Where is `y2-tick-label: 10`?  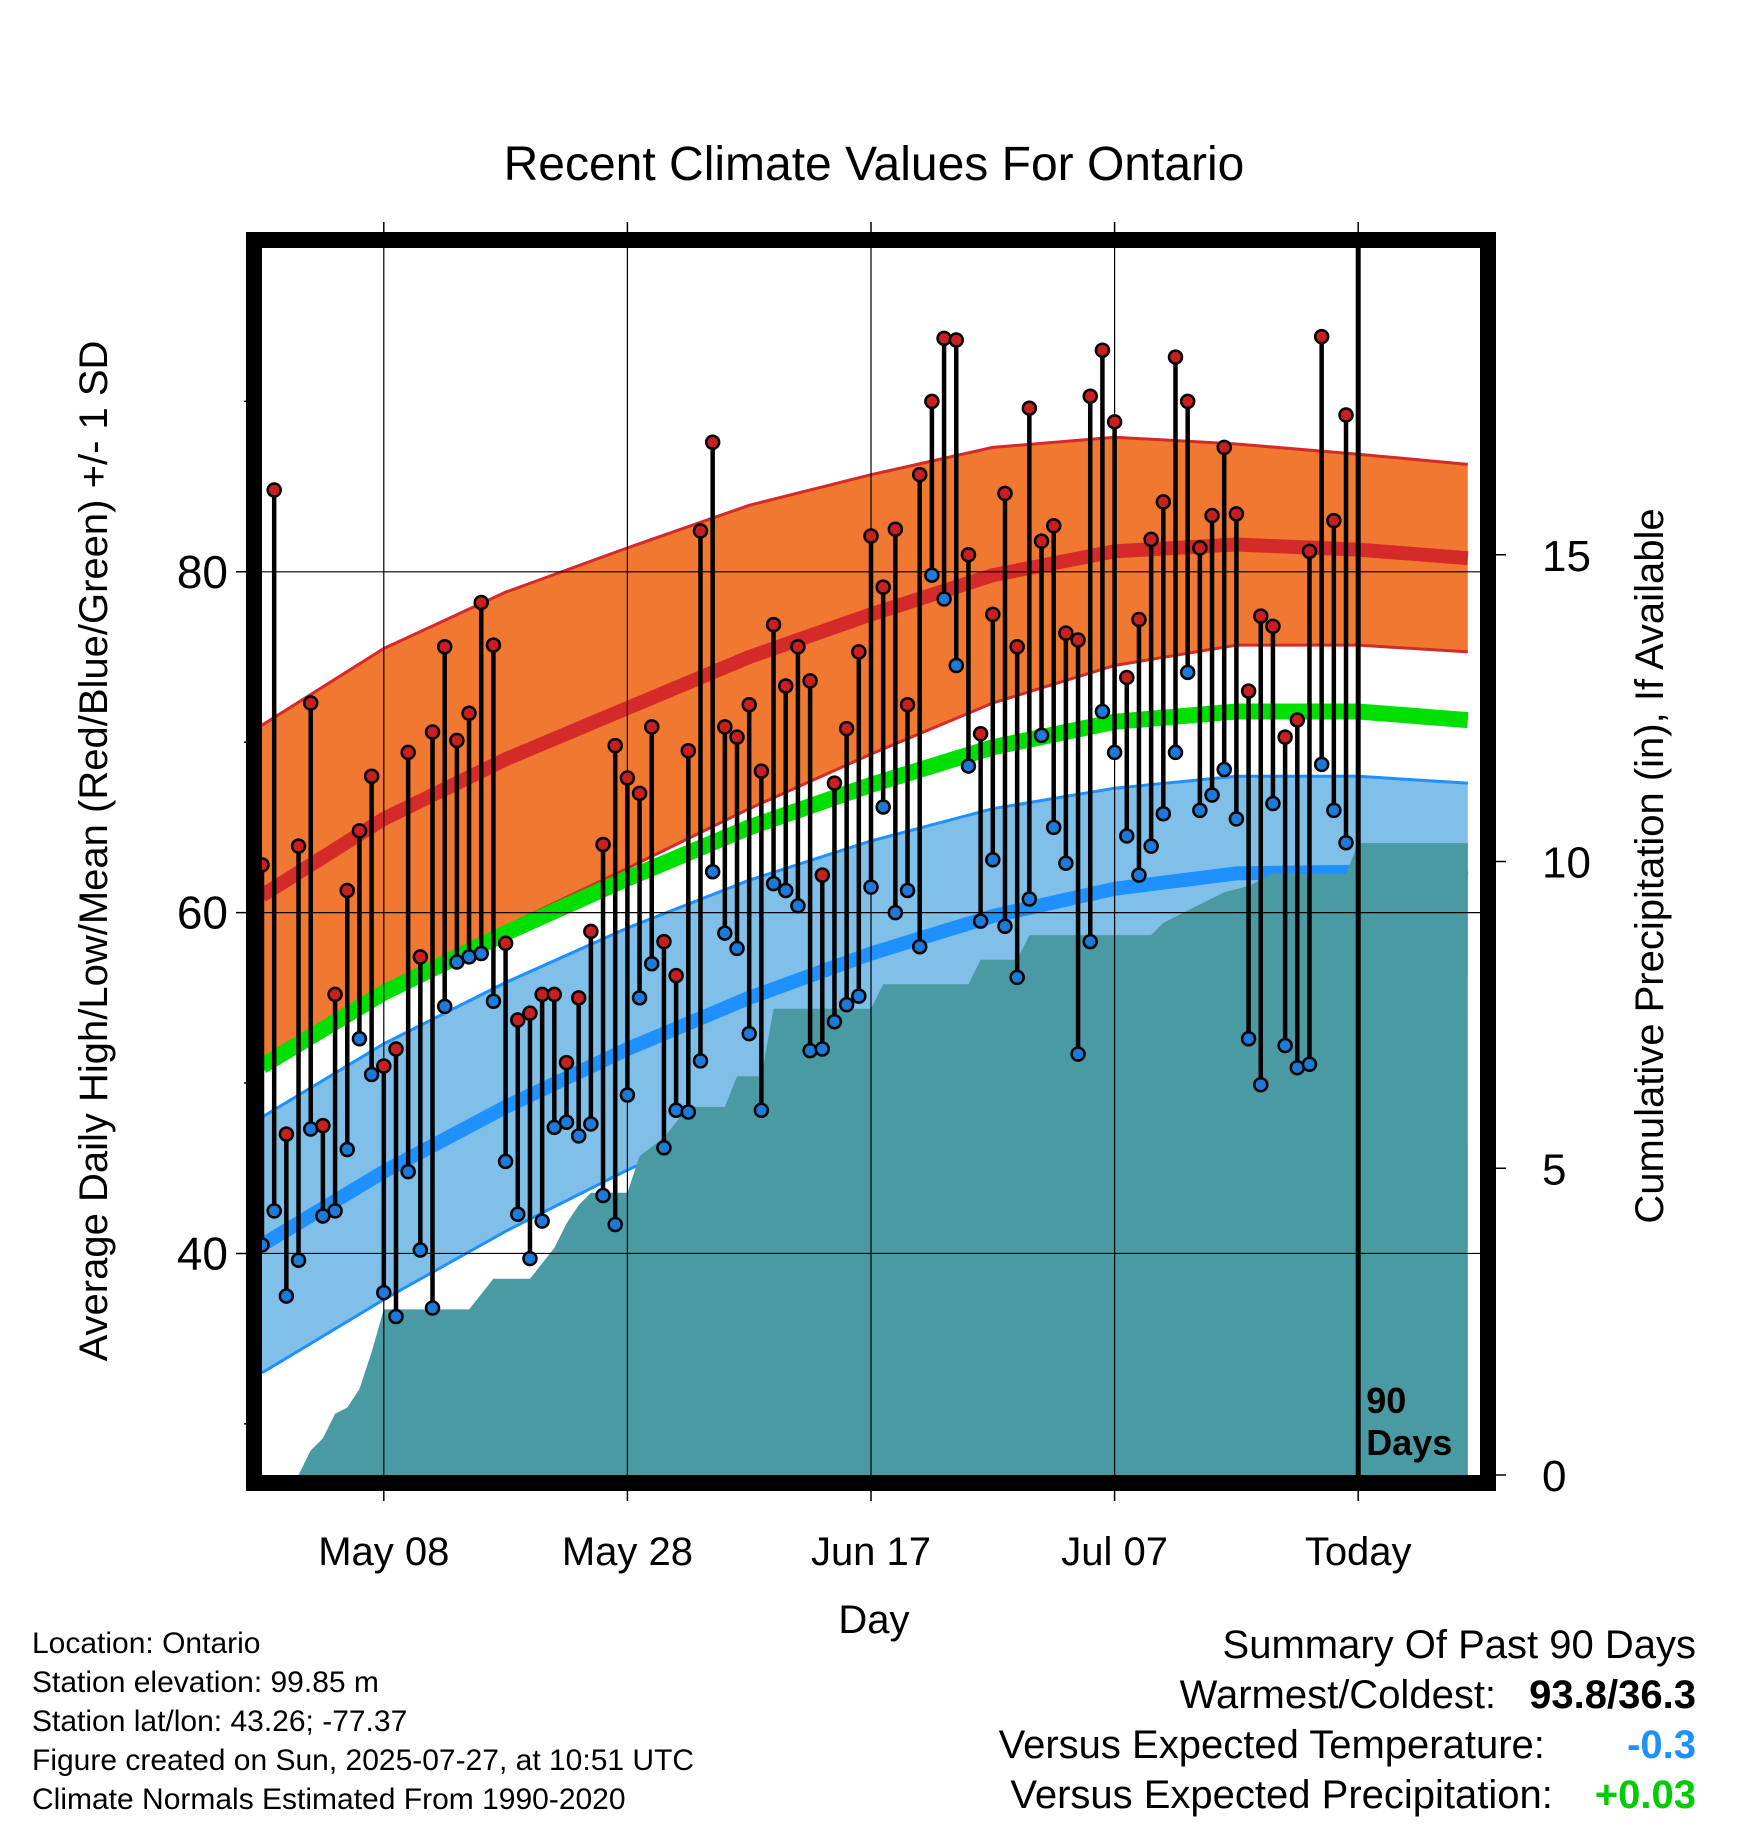 y2-tick-label: 10 is located at coordinates (1566, 863).